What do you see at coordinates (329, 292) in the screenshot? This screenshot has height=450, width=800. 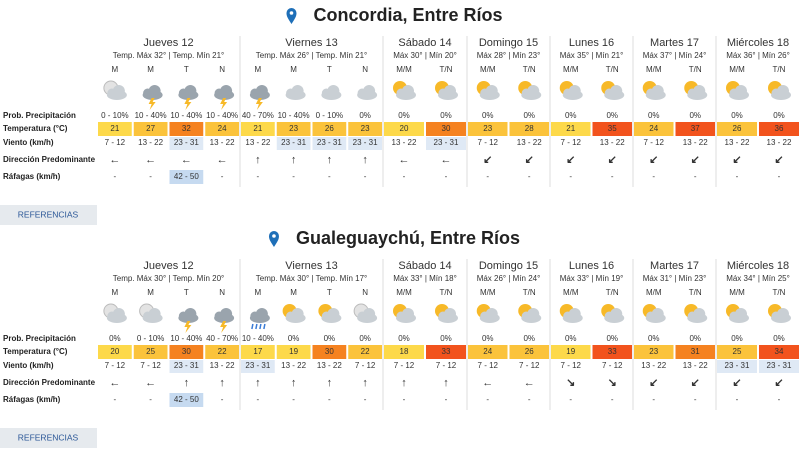 I see `period-label: T` at bounding box center [329, 292].